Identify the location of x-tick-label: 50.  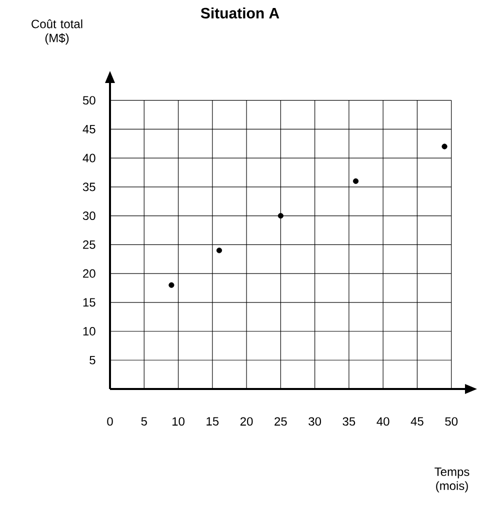
(451, 421).